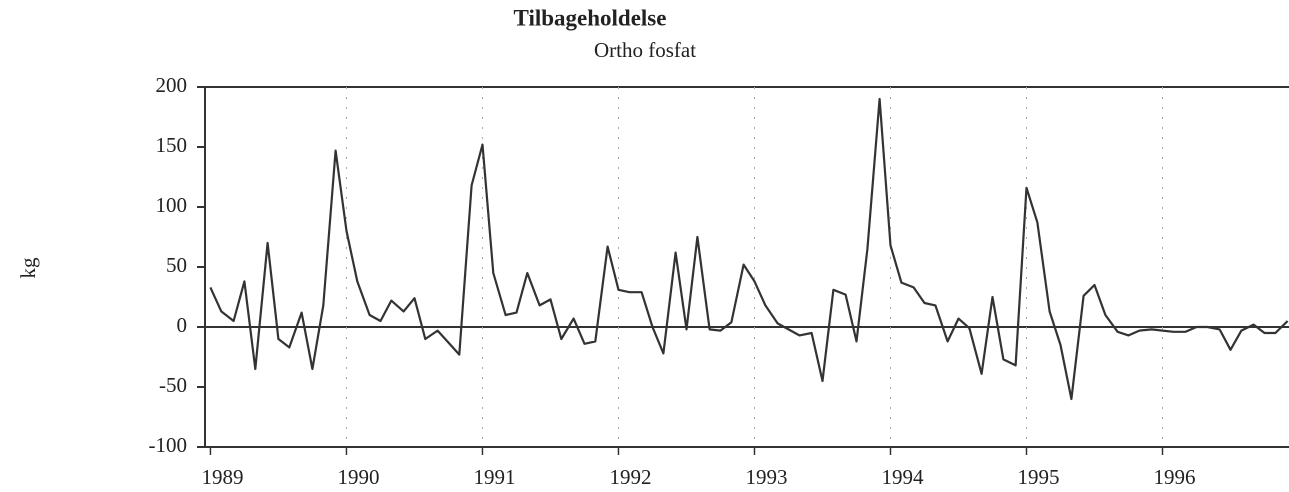 This screenshot has width=1289, height=492. What do you see at coordinates (222, 477) in the screenshot?
I see `x-tick-label: 1989` at bounding box center [222, 477].